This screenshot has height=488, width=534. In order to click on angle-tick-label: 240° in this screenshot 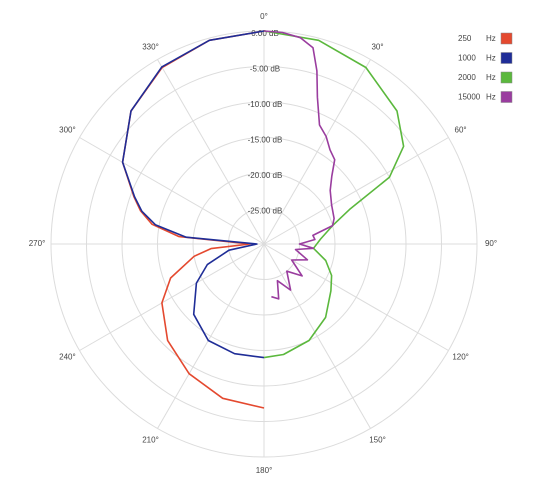, I will do `click(67, 357)`.